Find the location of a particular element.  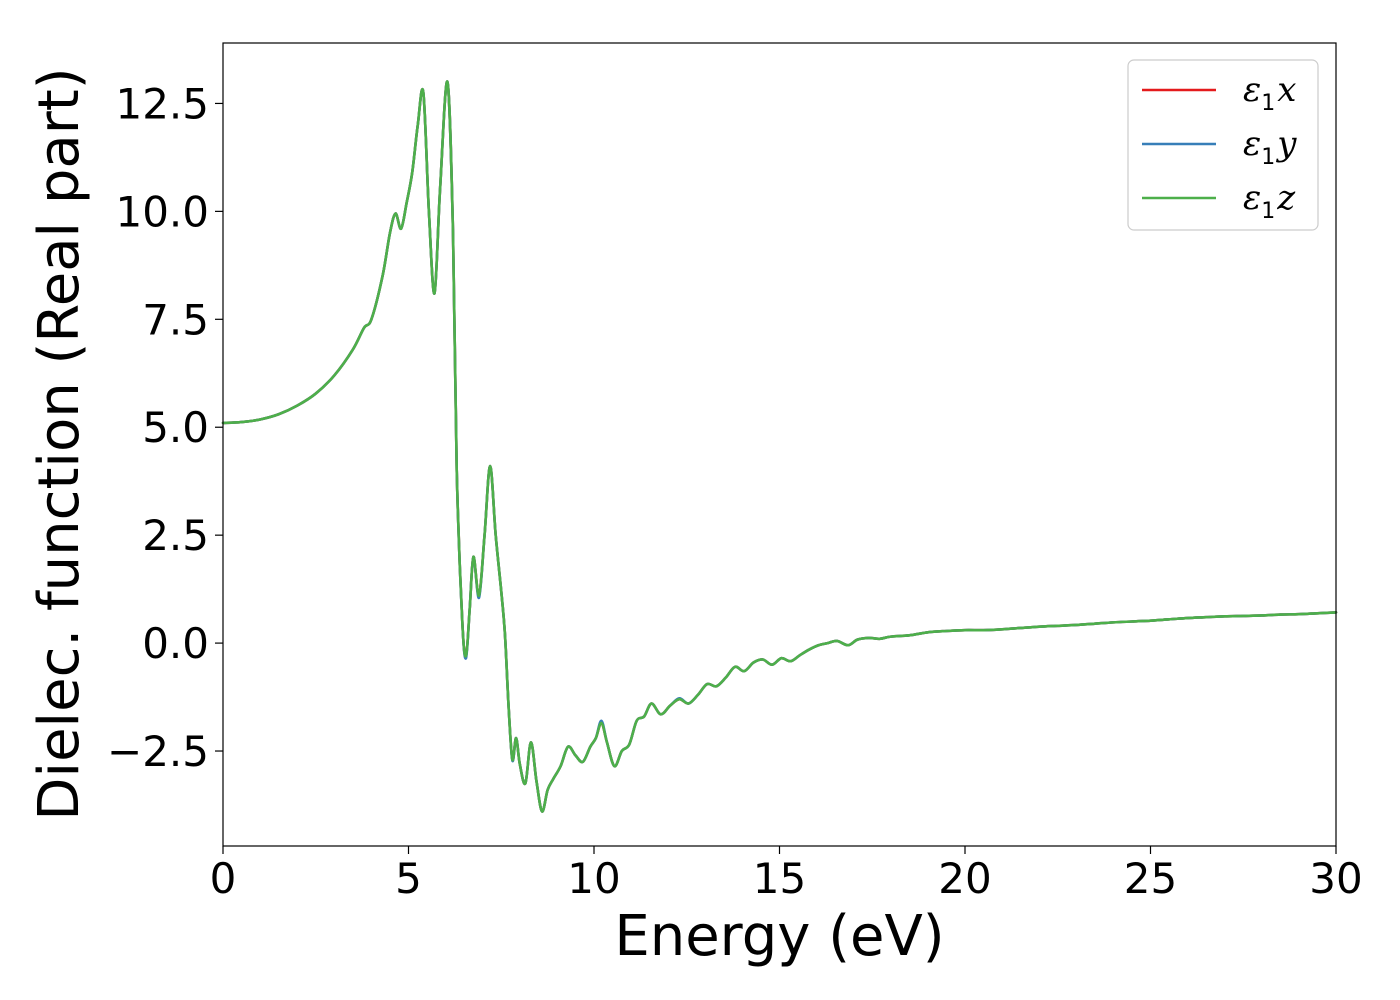

x-tick-label: 30 is located at coordinates (1335, 878).